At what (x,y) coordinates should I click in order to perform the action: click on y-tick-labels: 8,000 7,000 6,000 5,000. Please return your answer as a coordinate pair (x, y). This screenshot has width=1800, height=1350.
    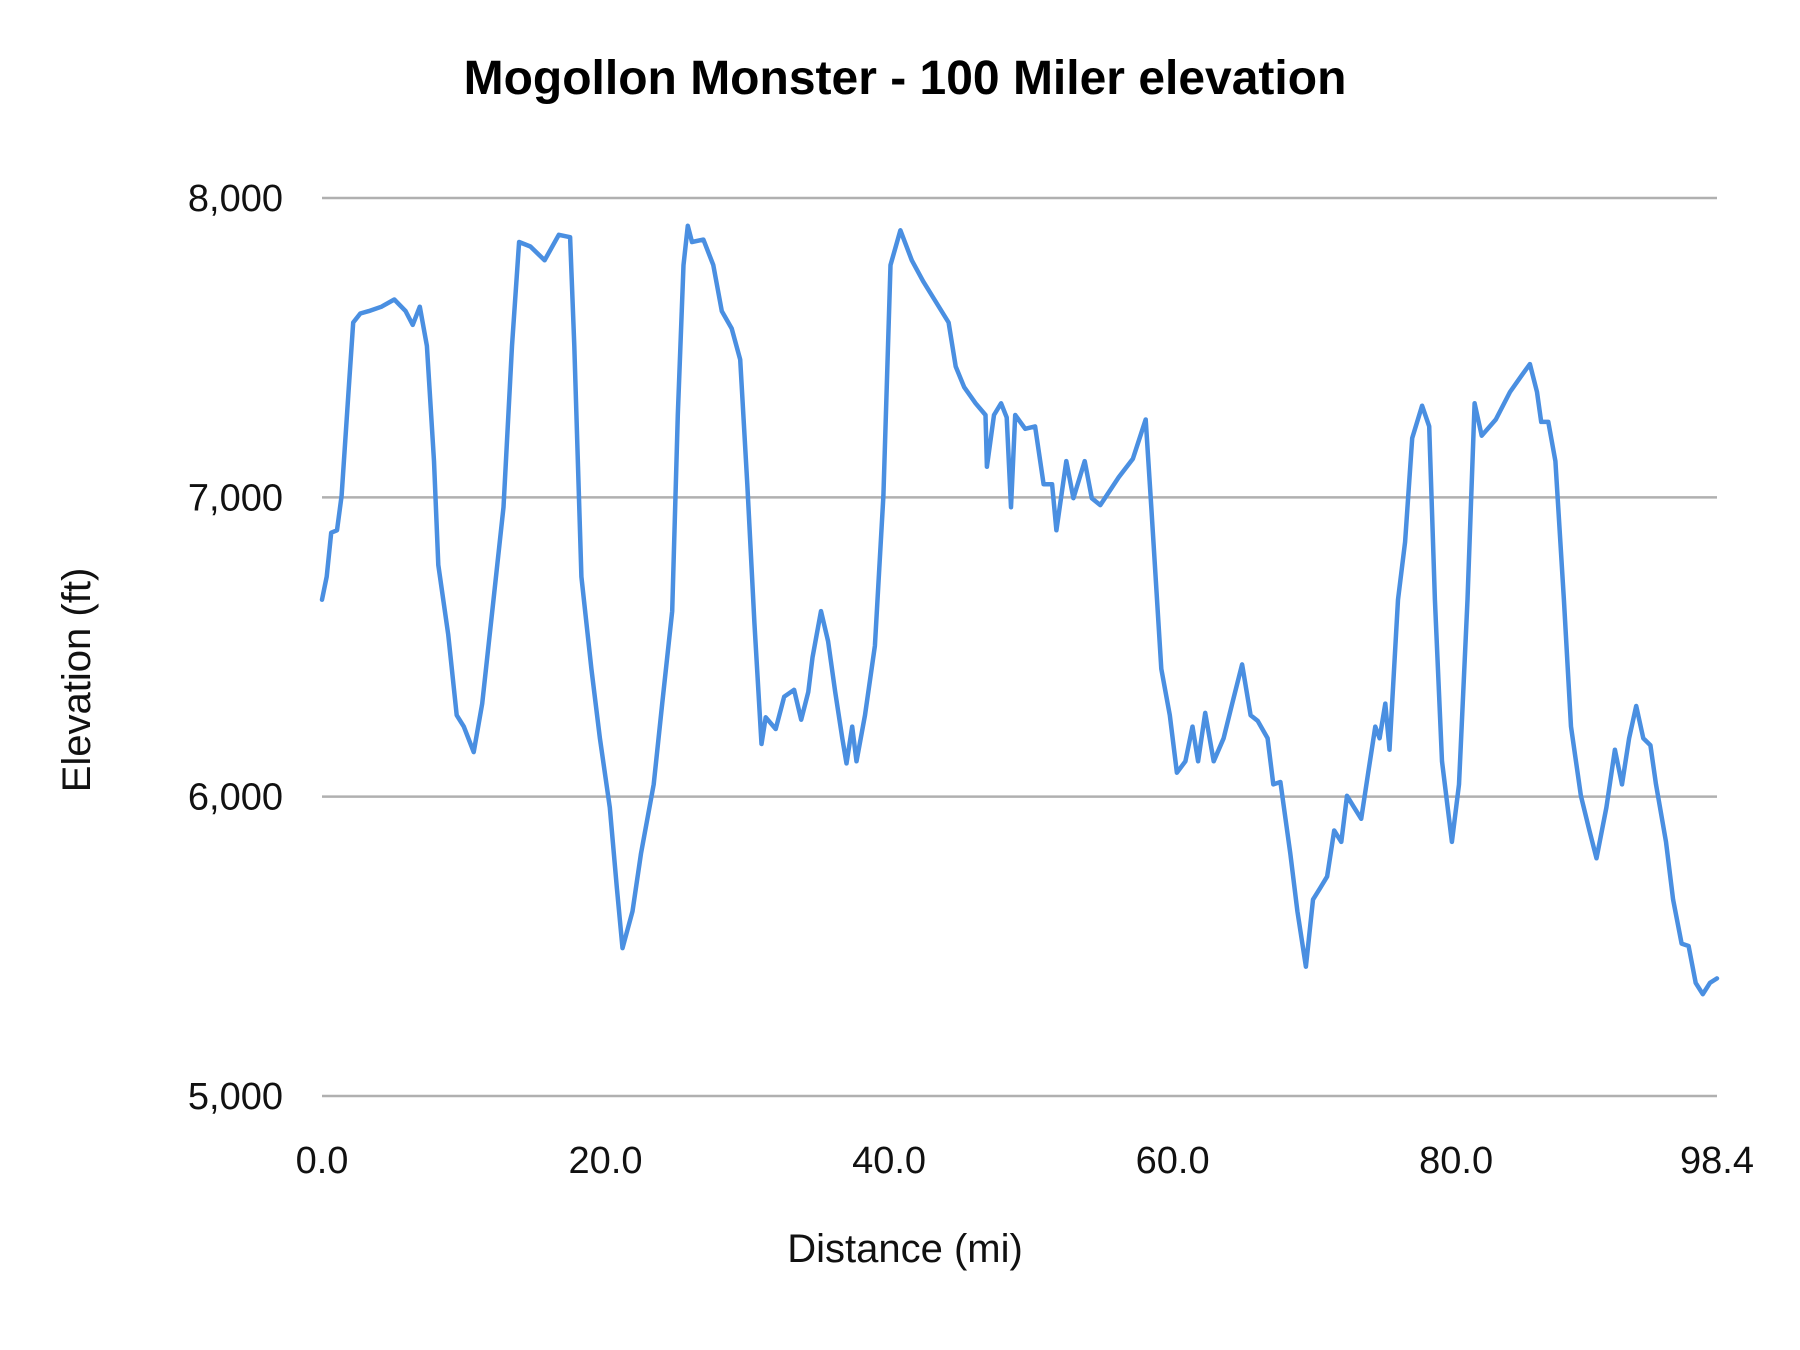
    Looking at the image, I should click on (235, 648).